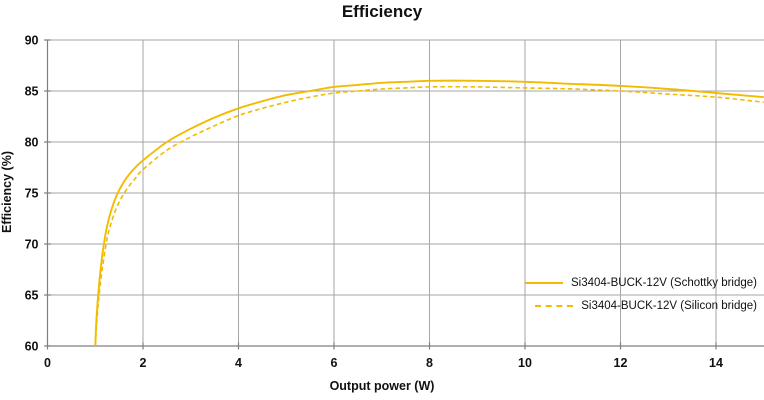  What do you see at coordinates (382, 11) in the screenshot?
I see `chart-title: Efficiency` at bounding box center [382, 11].